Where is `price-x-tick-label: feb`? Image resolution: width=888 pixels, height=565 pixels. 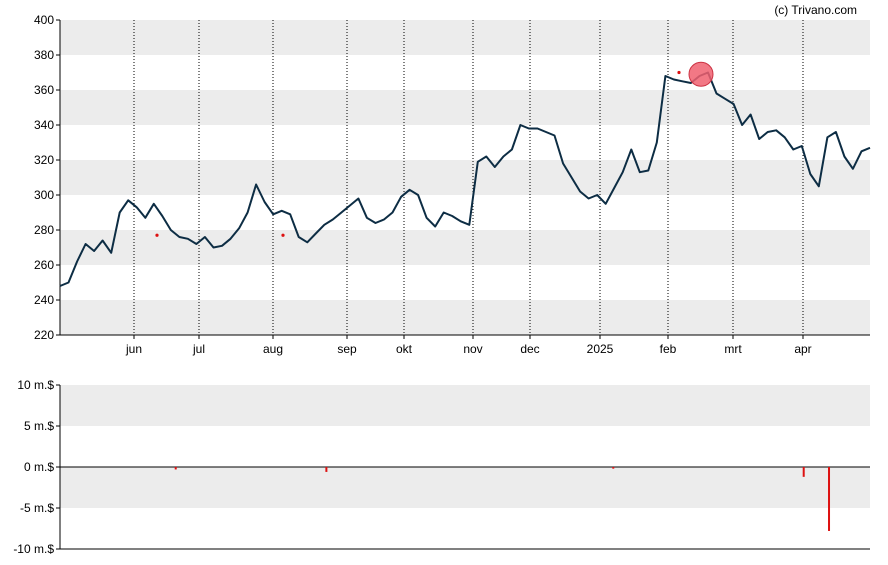
price-x-tick-label: feb is located at coordinates (668, 349).